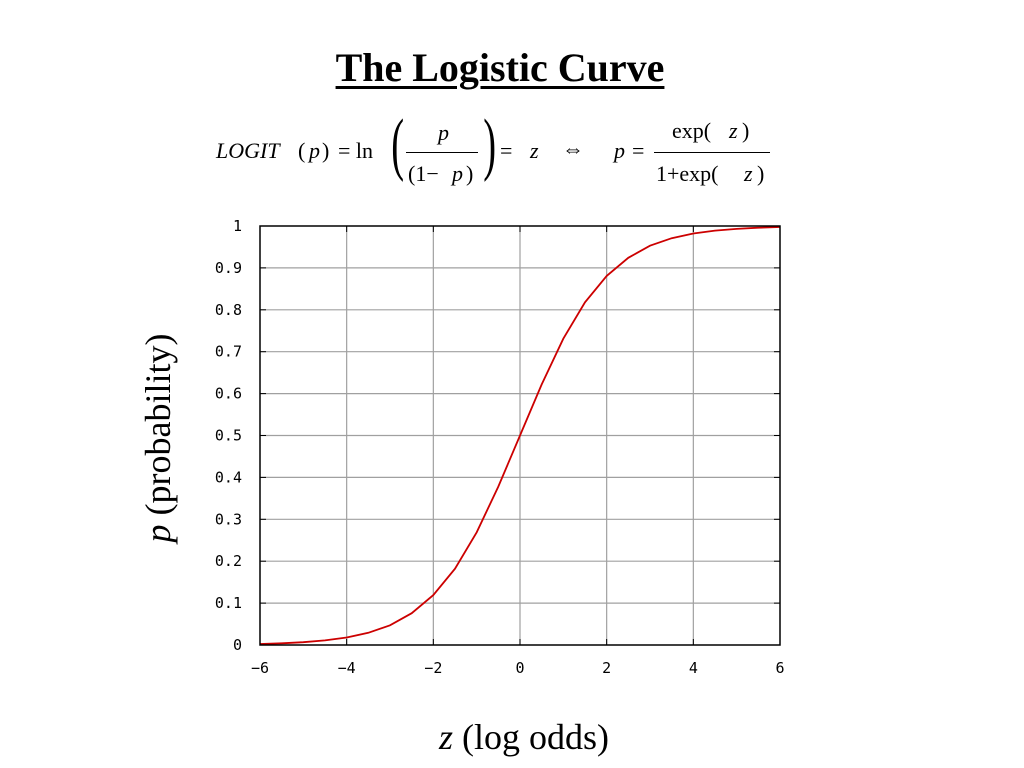 This screenshot has width=1024, height=768. Describe the element at coordinates (237, 645) in the screenshot. I see `y-tick-label: 0` at that location.